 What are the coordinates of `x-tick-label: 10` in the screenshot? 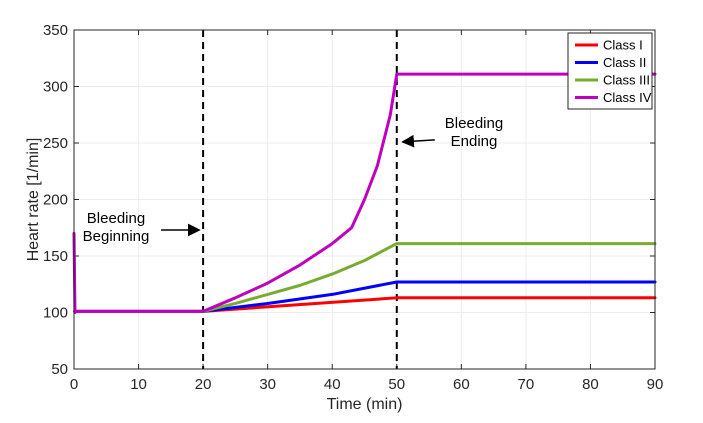 It's located at (138, 384).